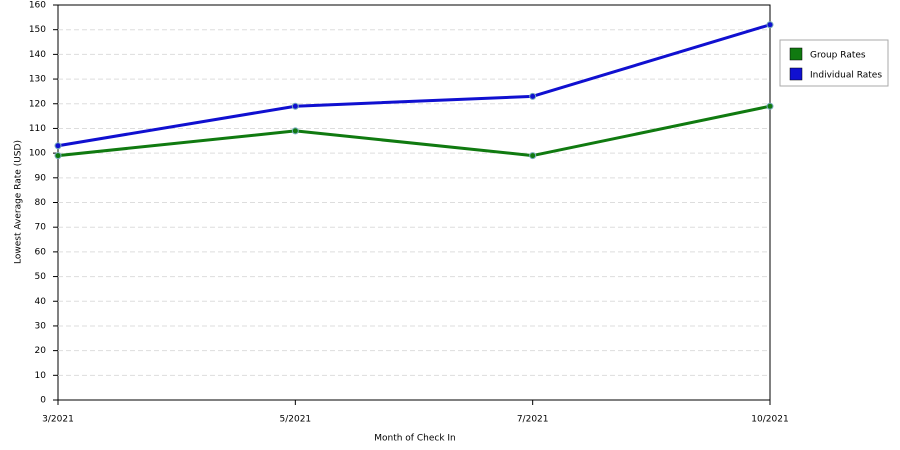  Describe the element at coordinates (533, 420) in the screenshot. I see `x-tick-label: 7/2021` at that location.